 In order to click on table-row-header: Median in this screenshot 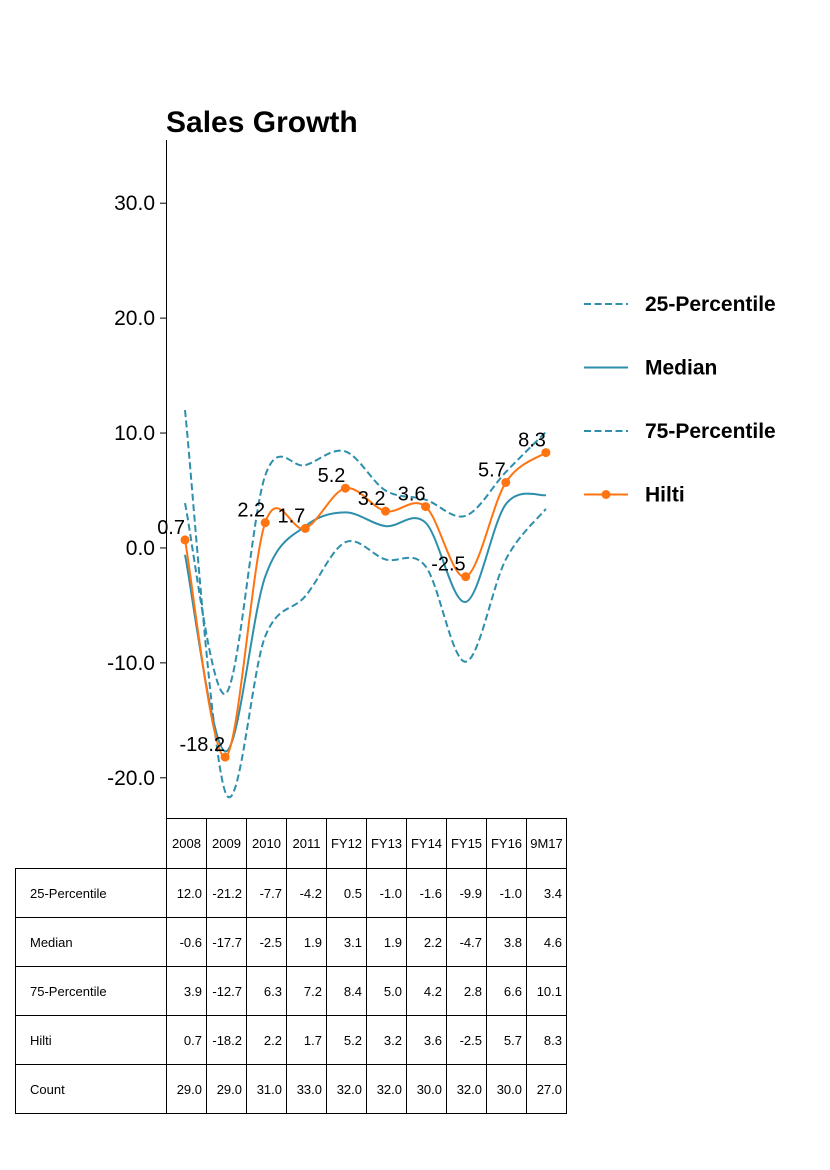, I will do `click(91, 942)`.